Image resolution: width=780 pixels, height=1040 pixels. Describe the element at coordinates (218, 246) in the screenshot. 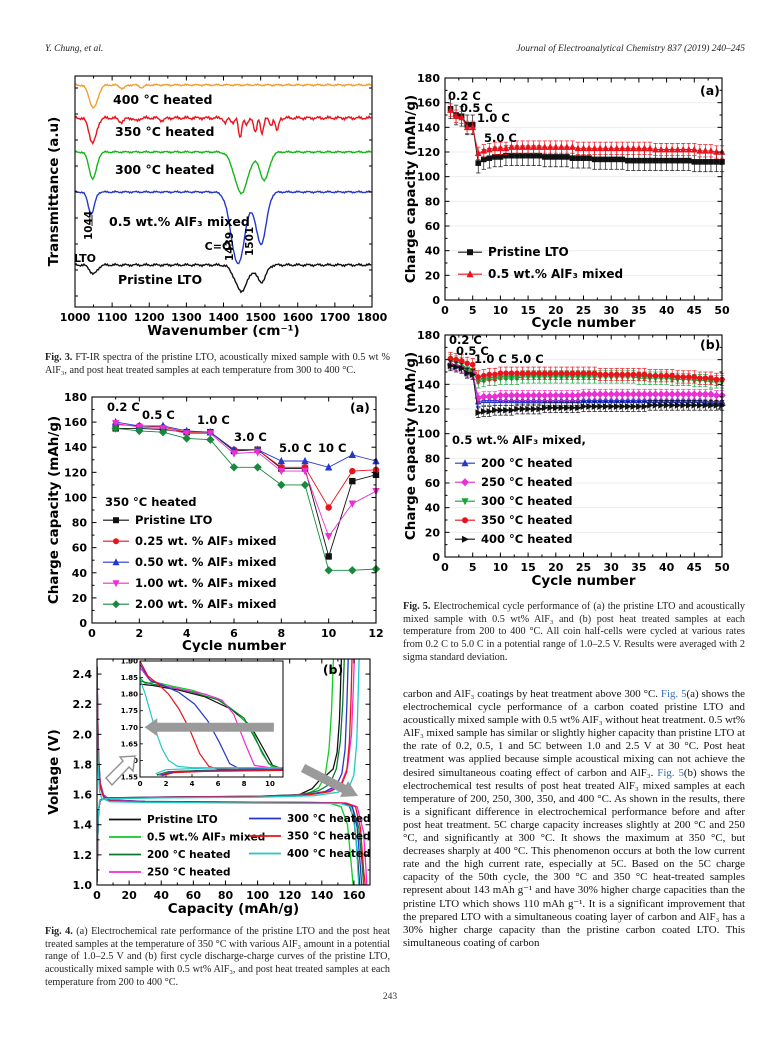

I see `svg-text: C=O` at that location.